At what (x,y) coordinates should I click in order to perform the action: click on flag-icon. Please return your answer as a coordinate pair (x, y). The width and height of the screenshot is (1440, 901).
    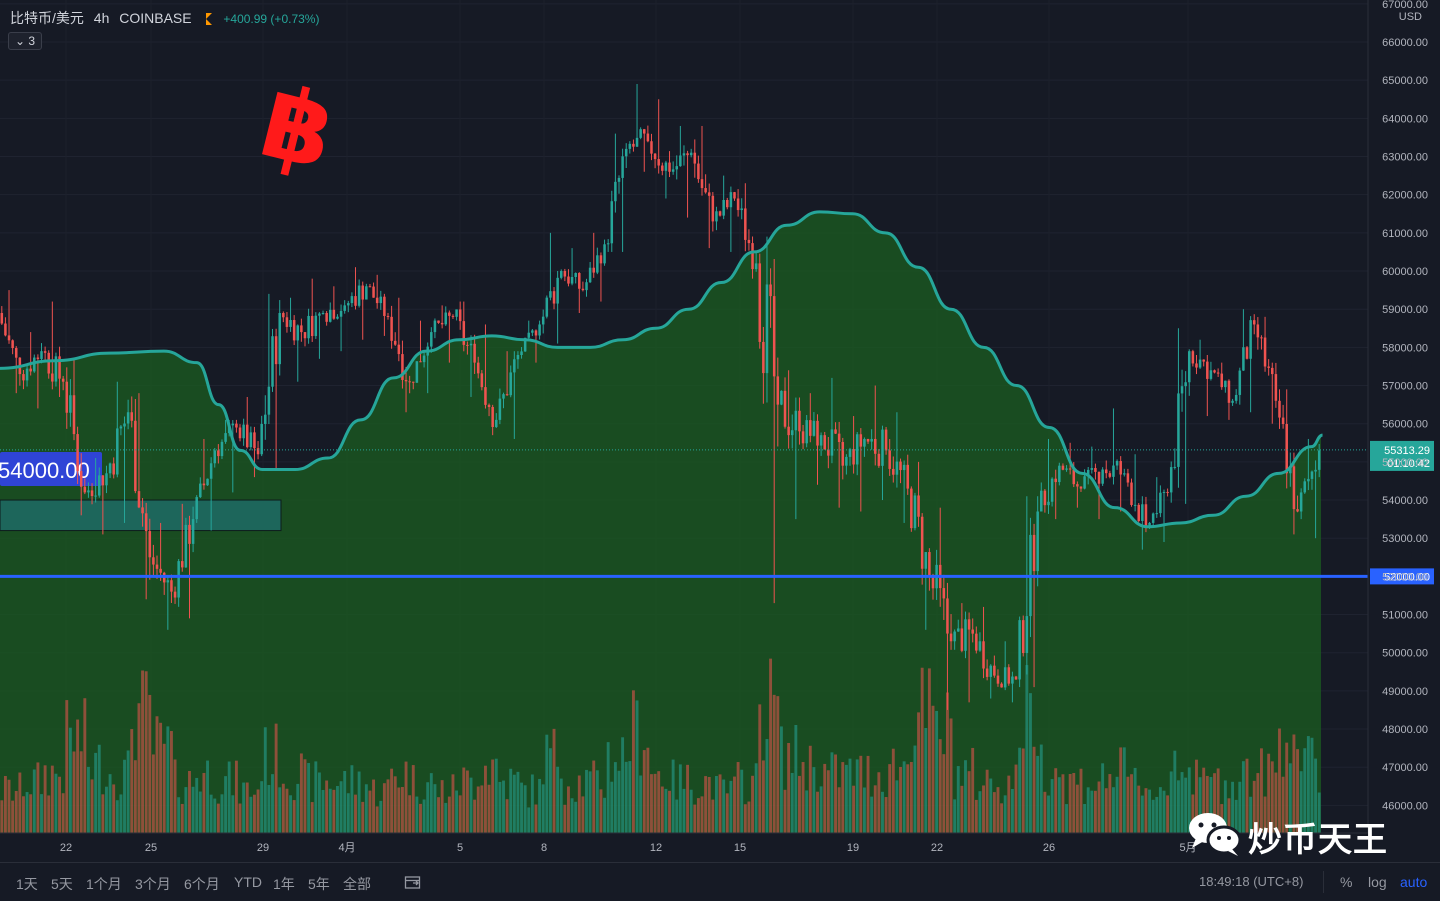
    Looking at the image, I should click on (208, 19).